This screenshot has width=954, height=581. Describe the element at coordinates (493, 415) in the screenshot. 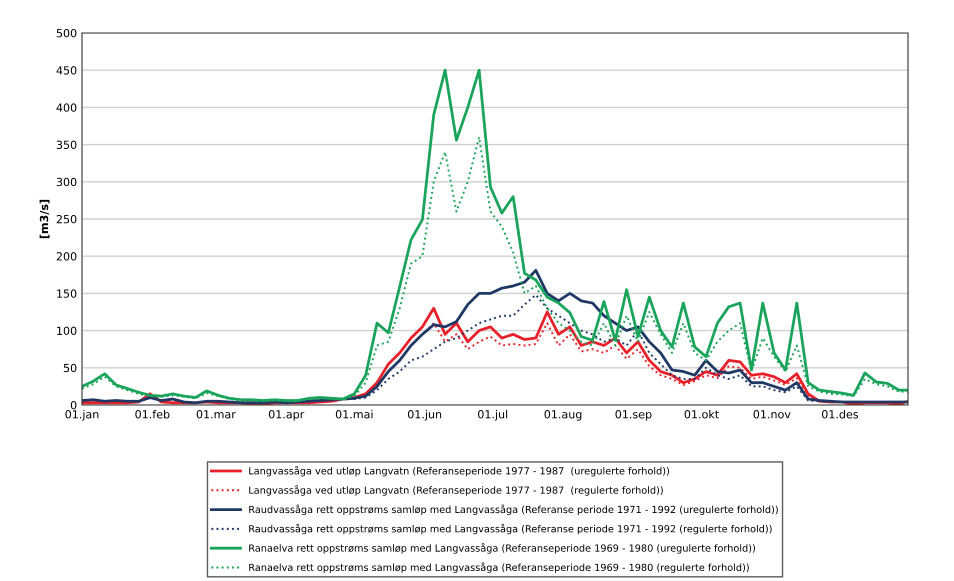

I see `x-tick-label: 01.jul` at that location.